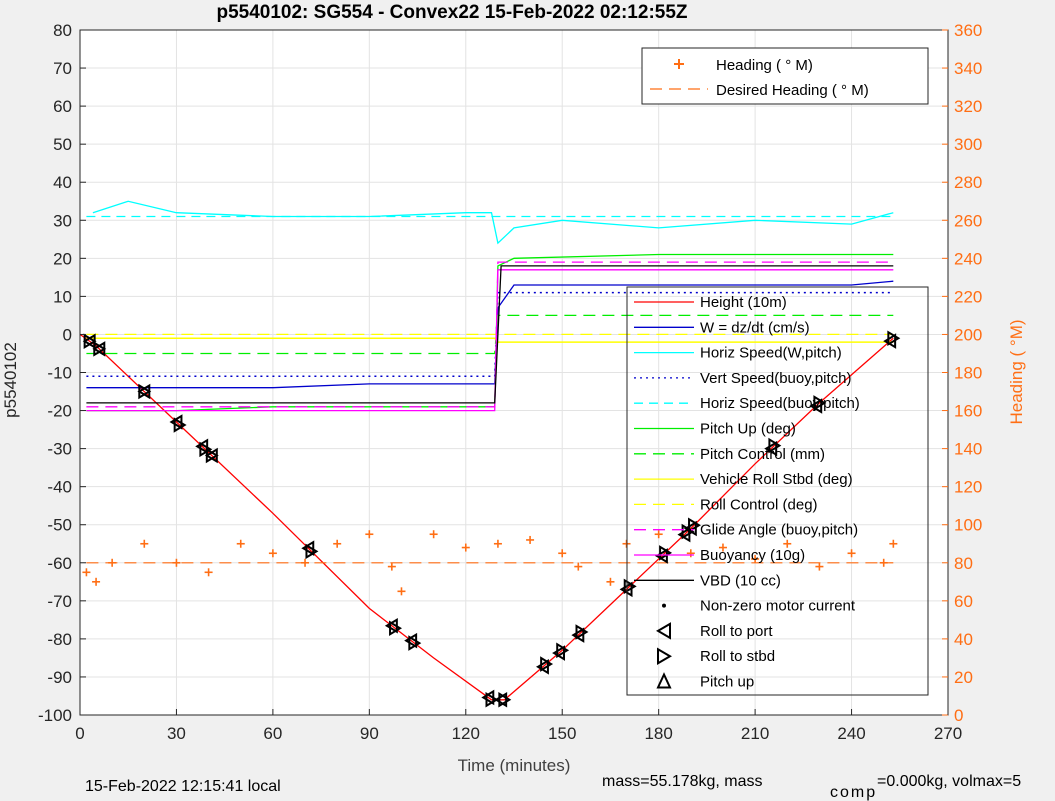 The width and height of the screenshot is (1055, 801). What do you see at coordinates (62, 68) in the screenshot?
I see `left-tick-label: 70` at bounding box center [62, 68].